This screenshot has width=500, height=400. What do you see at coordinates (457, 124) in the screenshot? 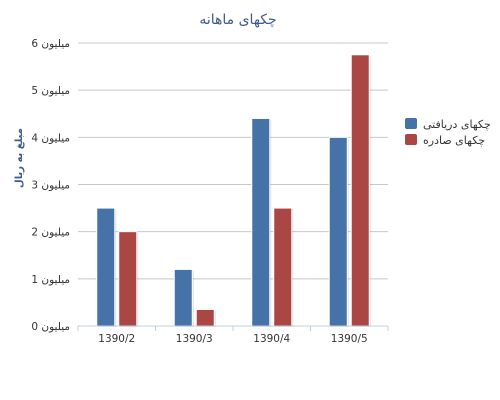
I see `legend-item-label: چکهای دریافتی` at bounding box center [457, 124].